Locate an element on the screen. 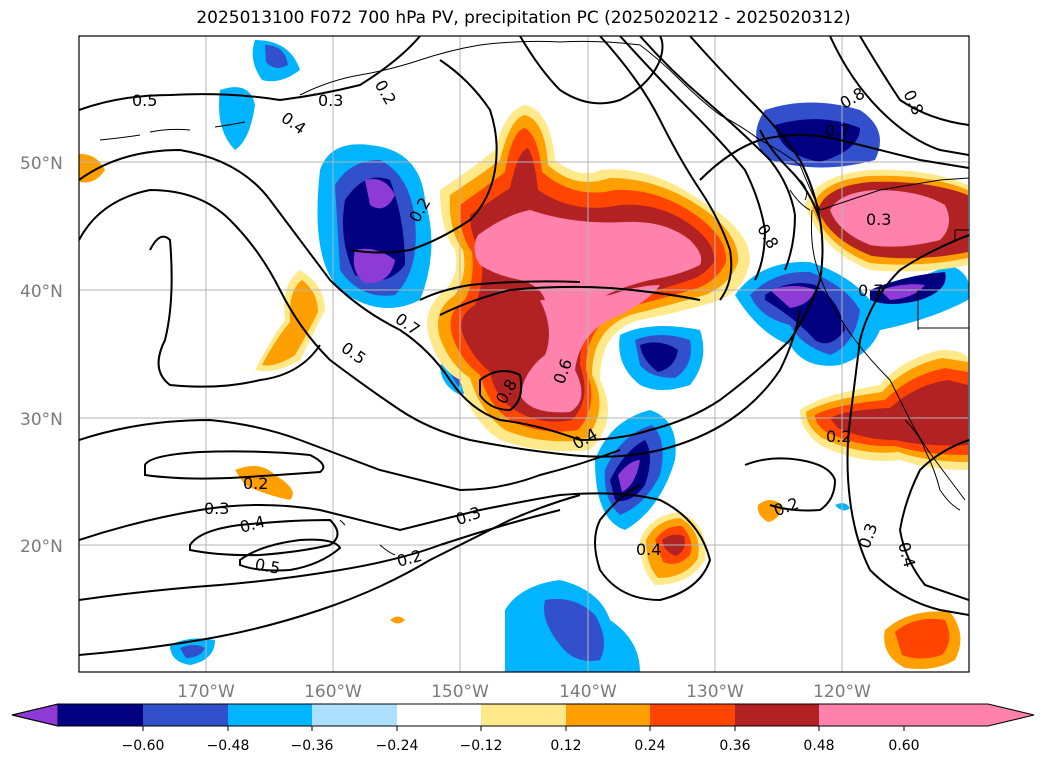 The image size is (1047, 765). lon-tick-label: 130°W is located at coordinates (715, 692).